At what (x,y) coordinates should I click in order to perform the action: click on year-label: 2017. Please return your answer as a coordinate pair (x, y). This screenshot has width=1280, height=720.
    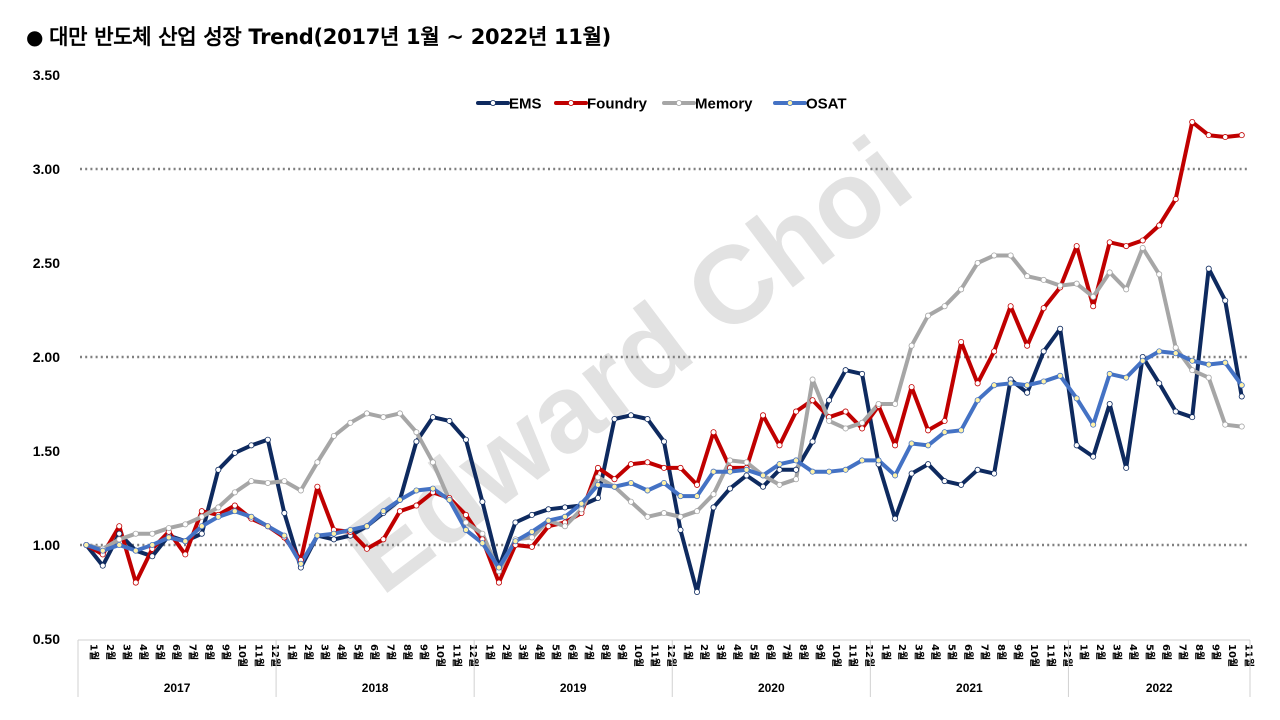
    Looking at the image, I should click on (177, 688).